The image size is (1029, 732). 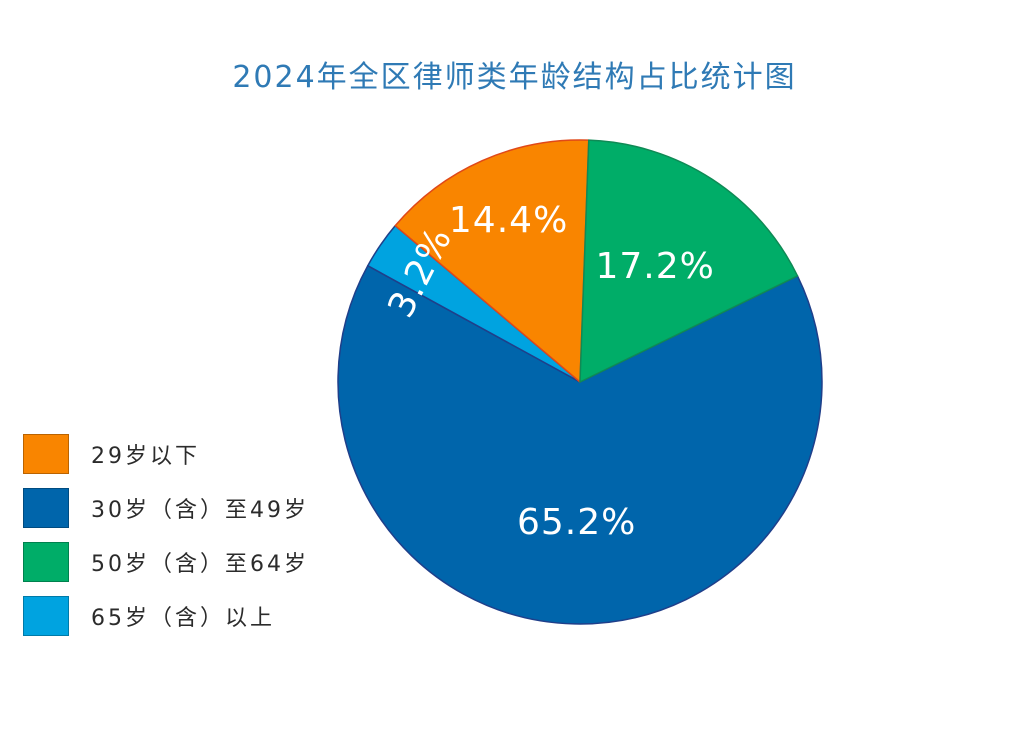 What do you see at coordinates (514, 77) in the screenshot?
I see `chart-title: 2024年全区律师类年龄结构占比统计图` at bounding box center [514, 77].